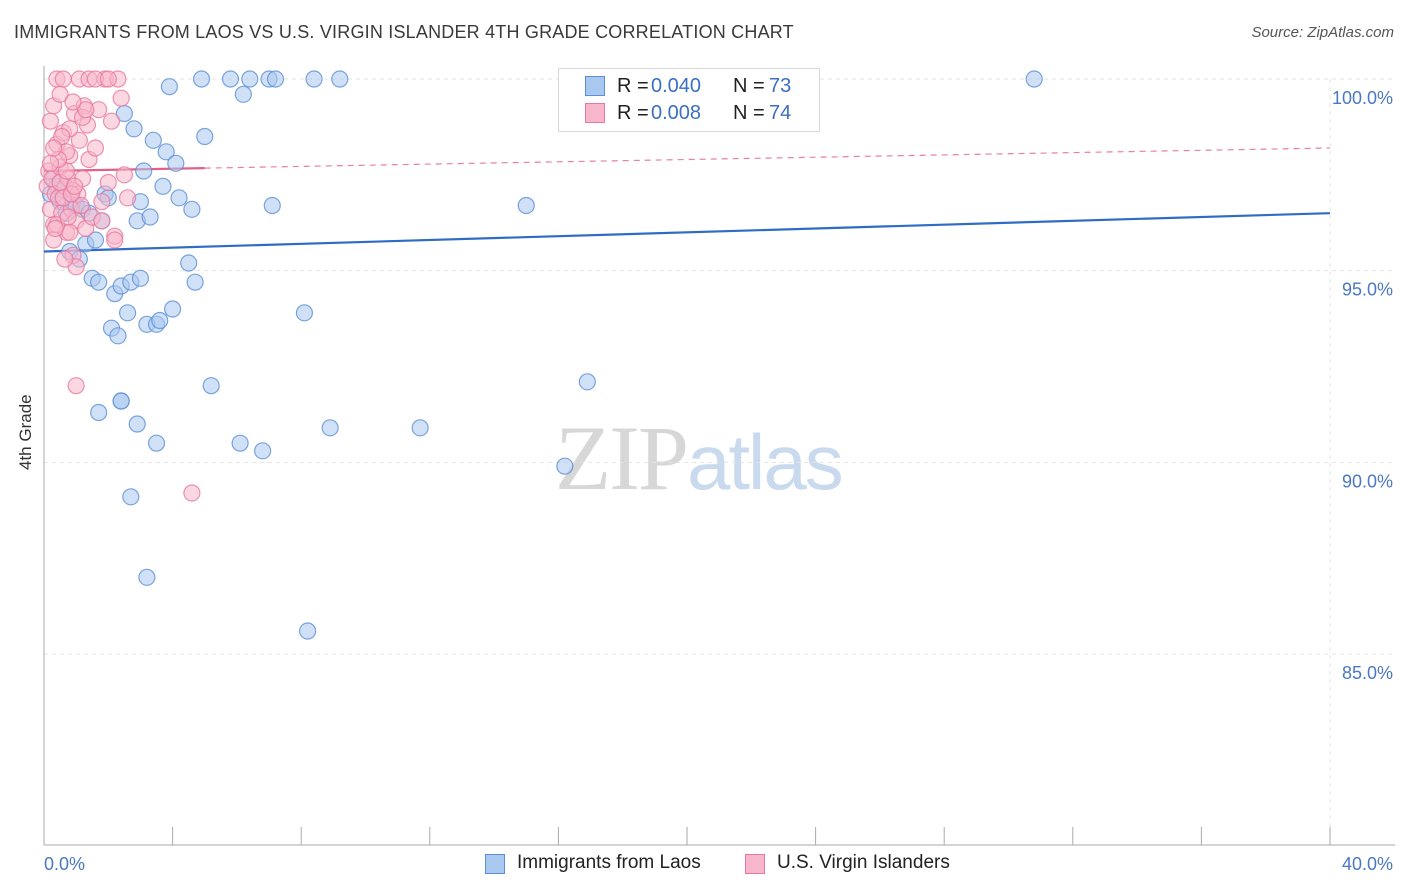 This screenshot has height=892, width=1406. Describe the element at coordinates (780, 86) in the screenshot. I see `legend-n-value-laos: 73` at that location.